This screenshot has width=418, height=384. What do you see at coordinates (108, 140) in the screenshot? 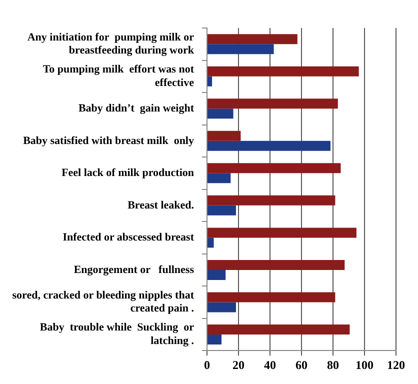
I see `y-tick-label: Baby satisfied with breast milk only` at bounding box center [108, 140].